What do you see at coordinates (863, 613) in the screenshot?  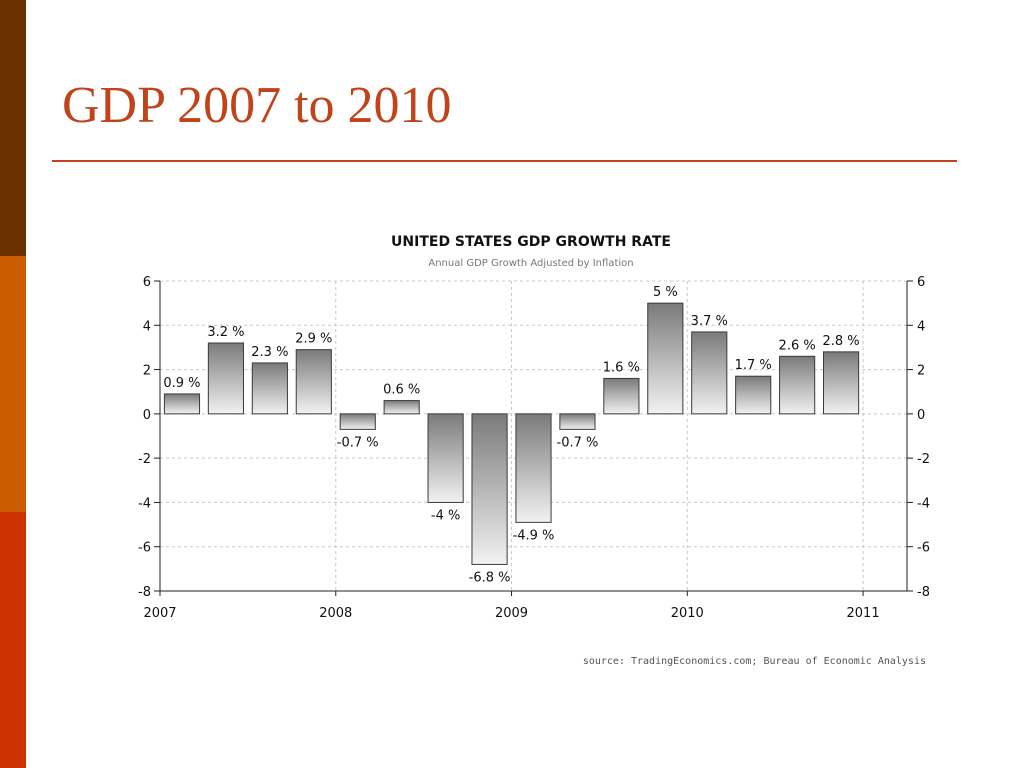 I see `x-tick-label: 2011` at bounding box center [863, 613].